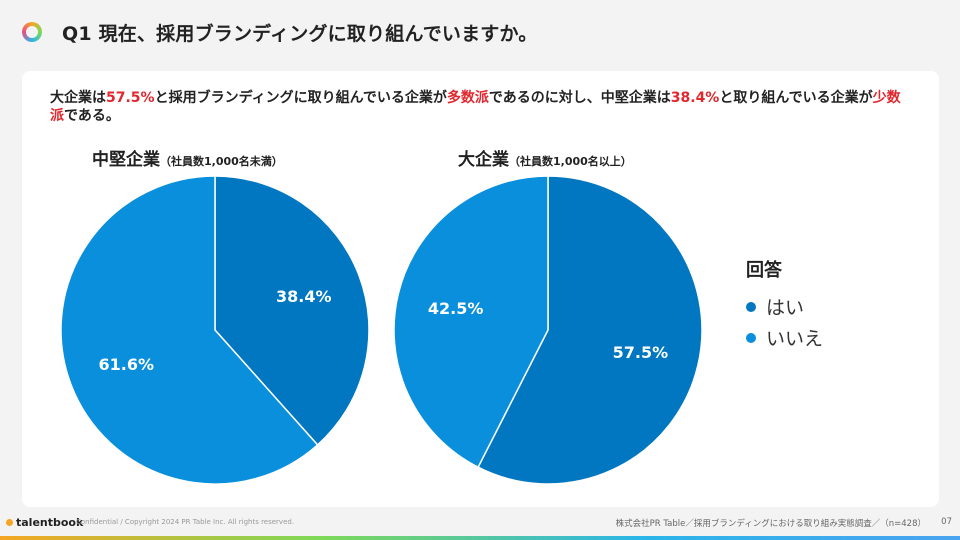  I want to click on summary-highlight-minority: 少数派, so click(475, 107).